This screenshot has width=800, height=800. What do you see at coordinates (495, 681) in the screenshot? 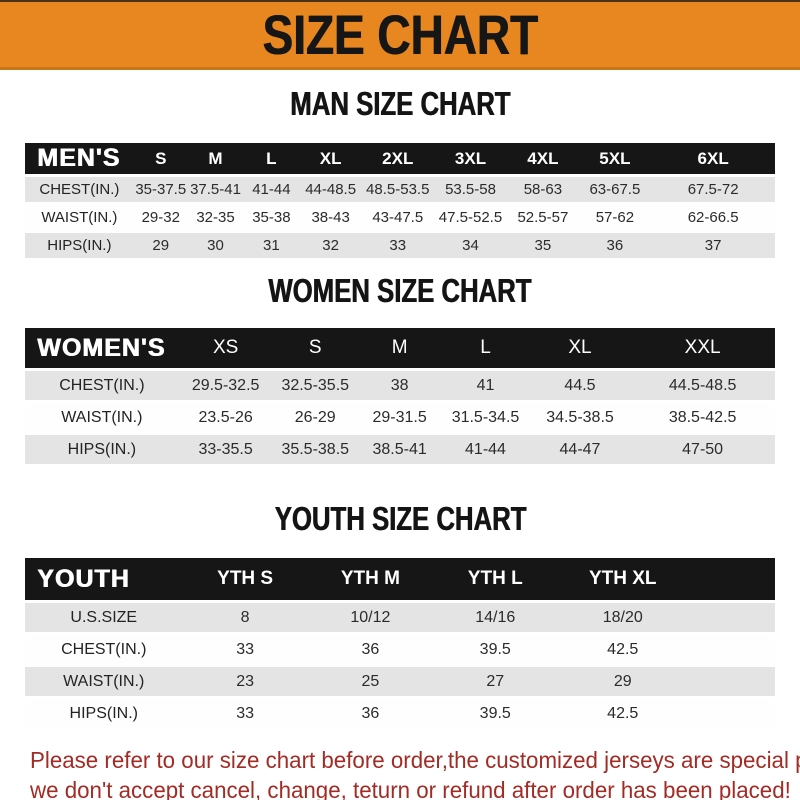
I see `measurement-value-cell: 27` at bounding box center [495, 681].